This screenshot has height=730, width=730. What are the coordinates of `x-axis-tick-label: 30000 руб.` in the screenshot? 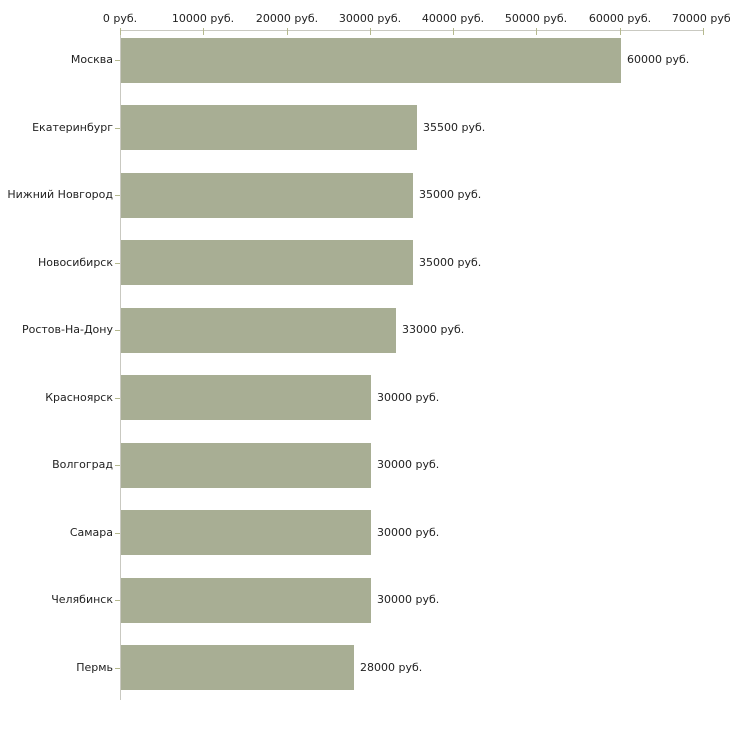 It's located at (370, 18).